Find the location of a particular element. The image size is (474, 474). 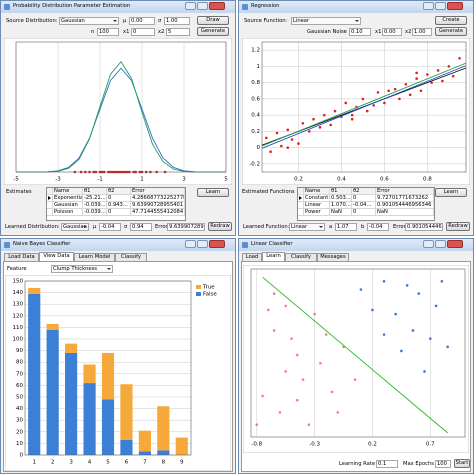

button: Start is located at coordinates (462, 463).